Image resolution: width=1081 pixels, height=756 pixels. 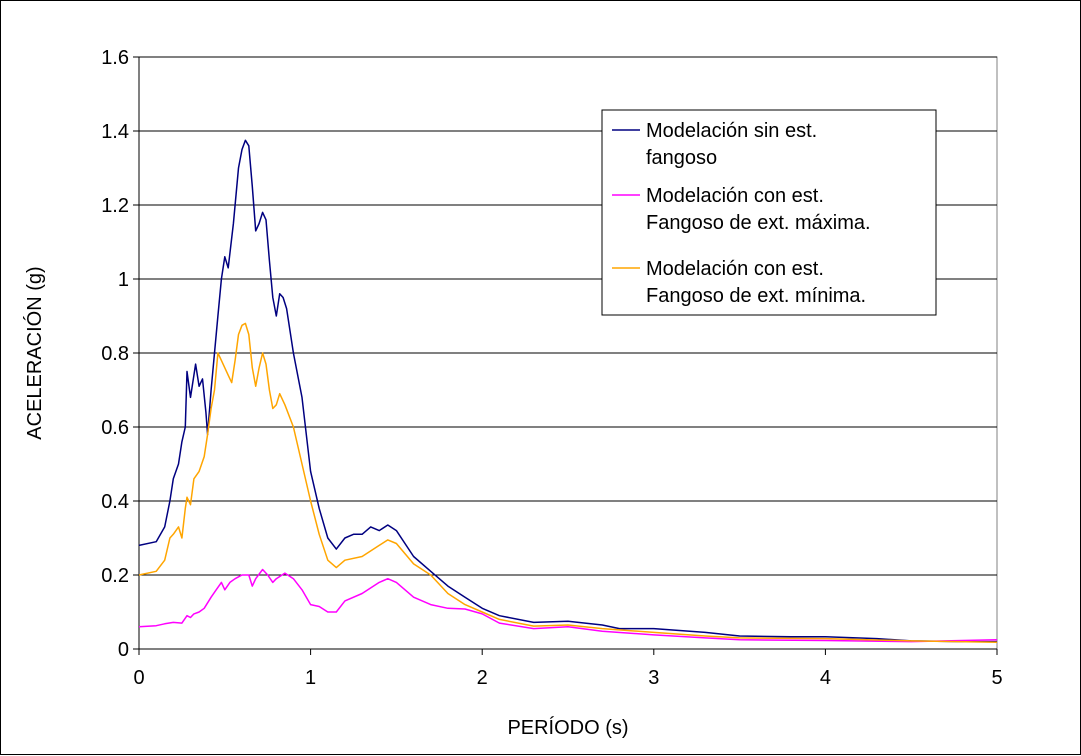 What do you see at coordinates (996, 678) in the screenshot?
I see `x-tick-label: 5` at bounding box center [996, 678].